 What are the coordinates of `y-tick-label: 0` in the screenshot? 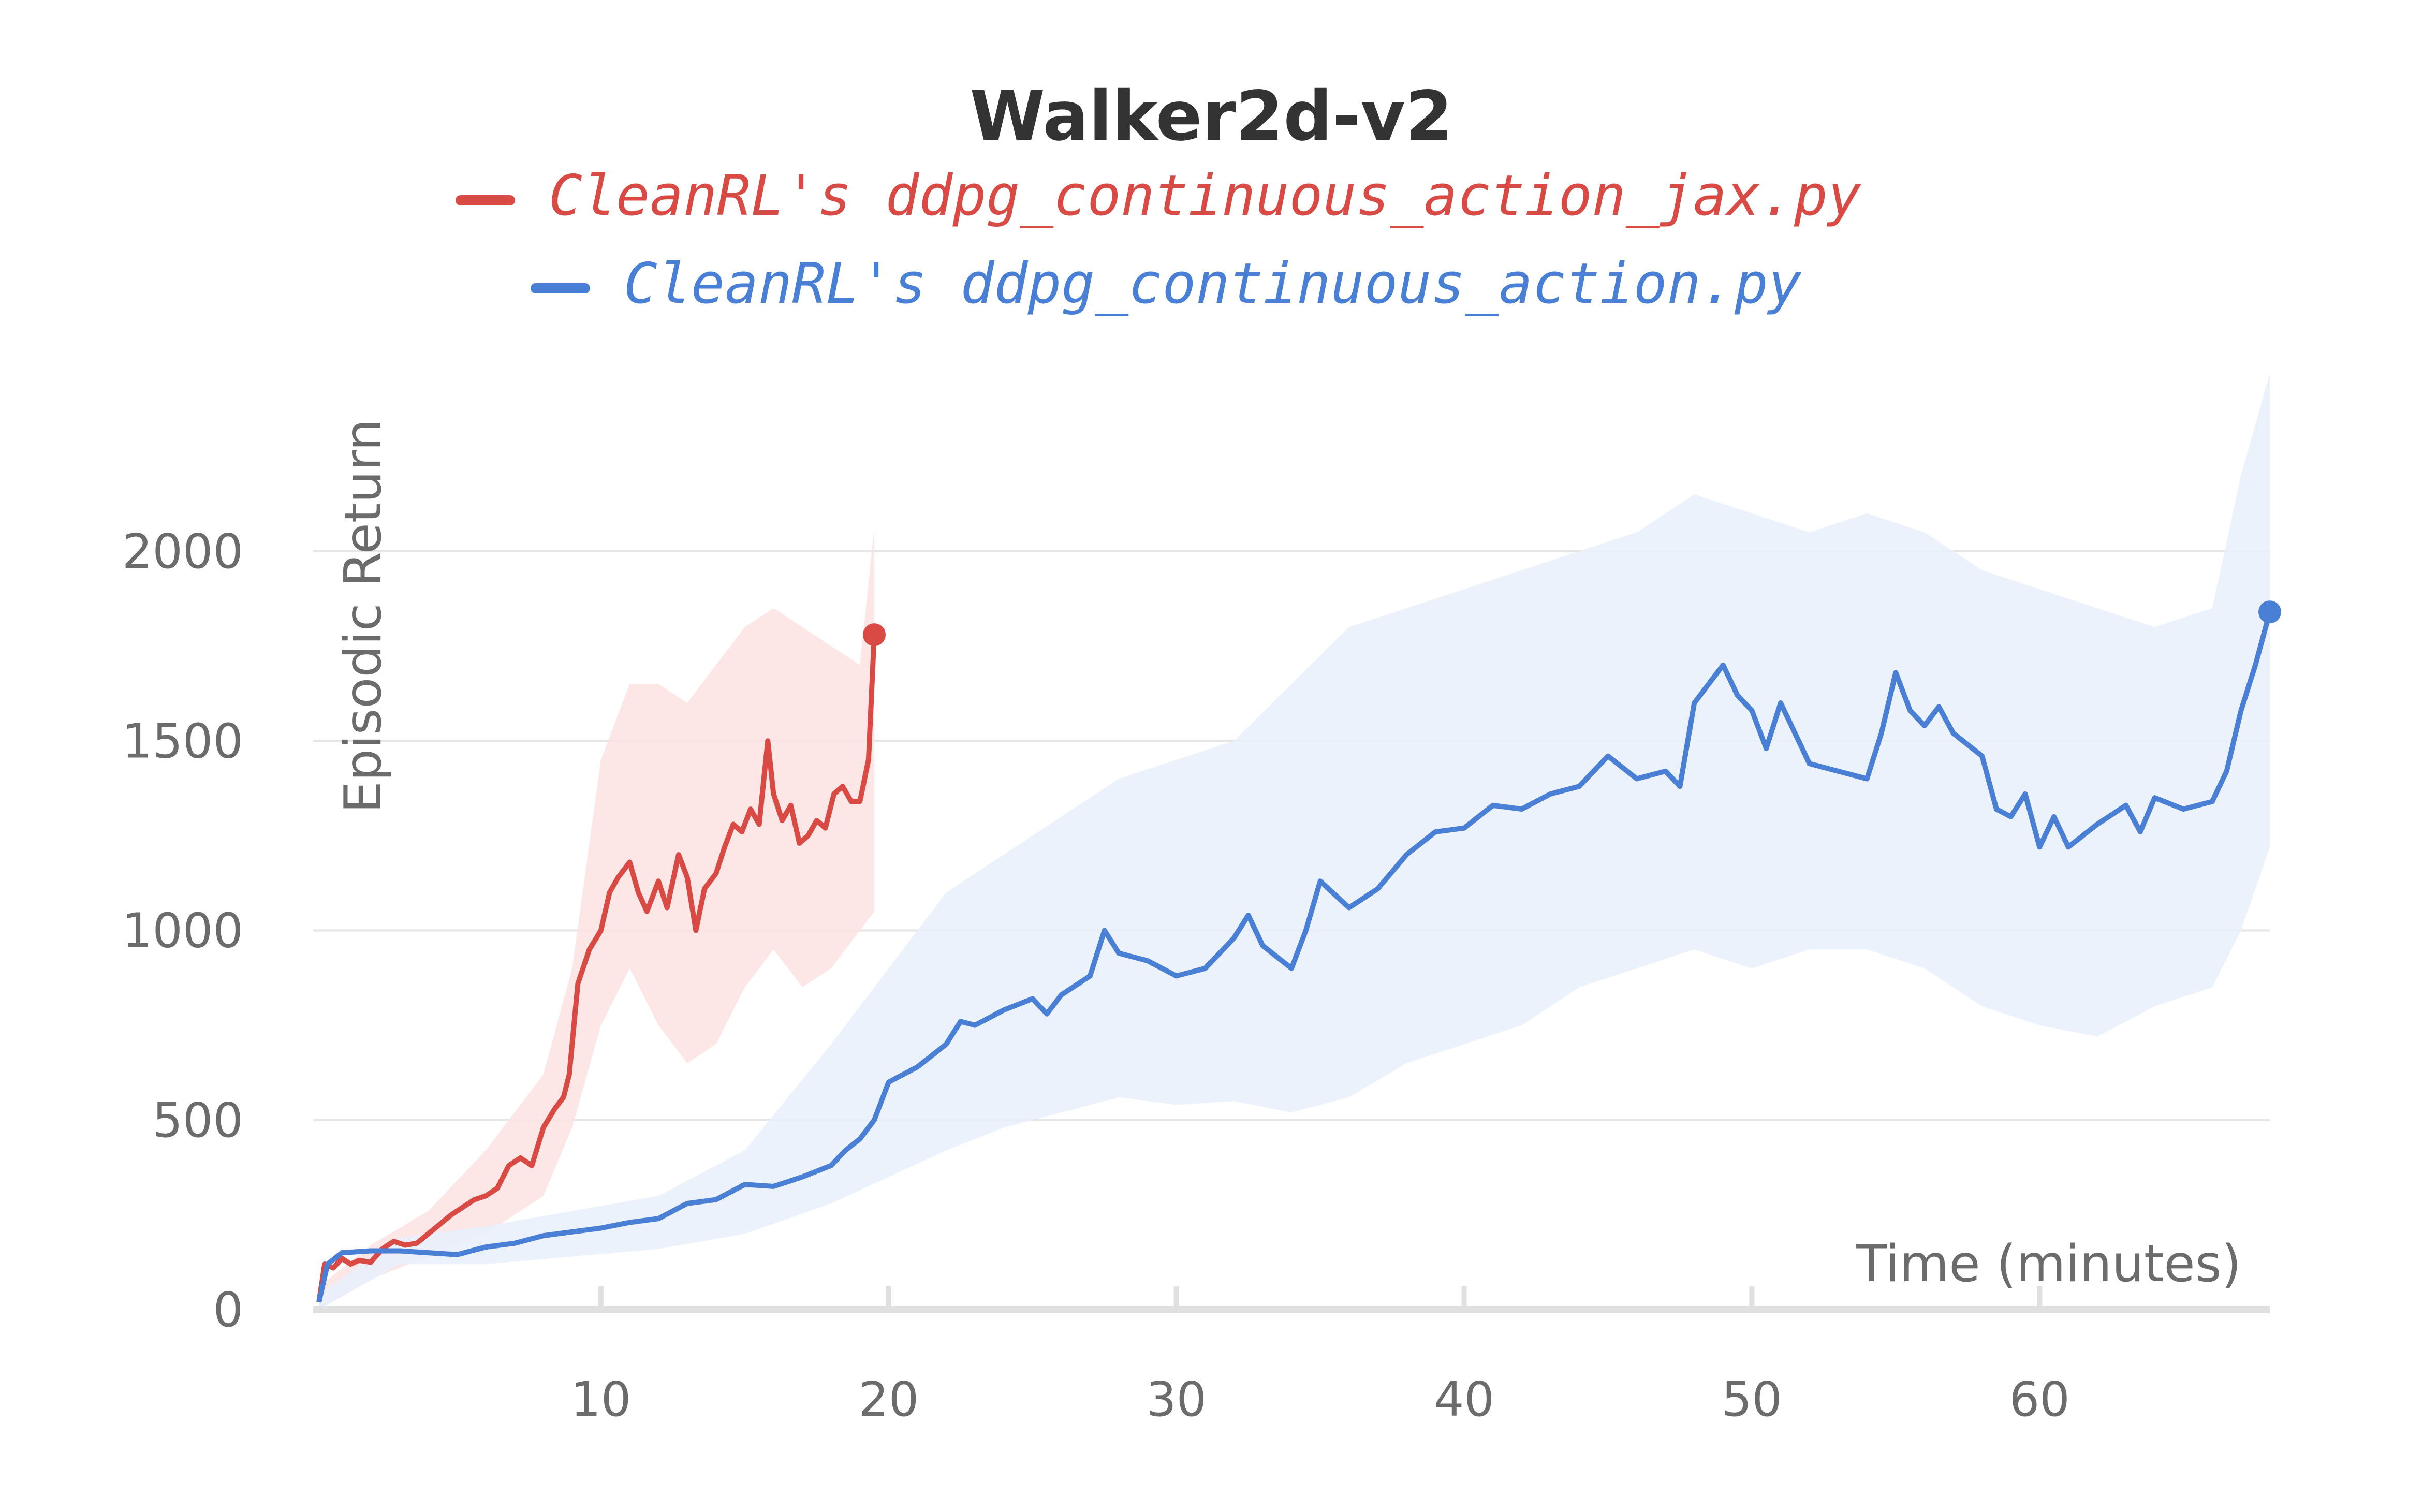 It's located at (228, 1310).